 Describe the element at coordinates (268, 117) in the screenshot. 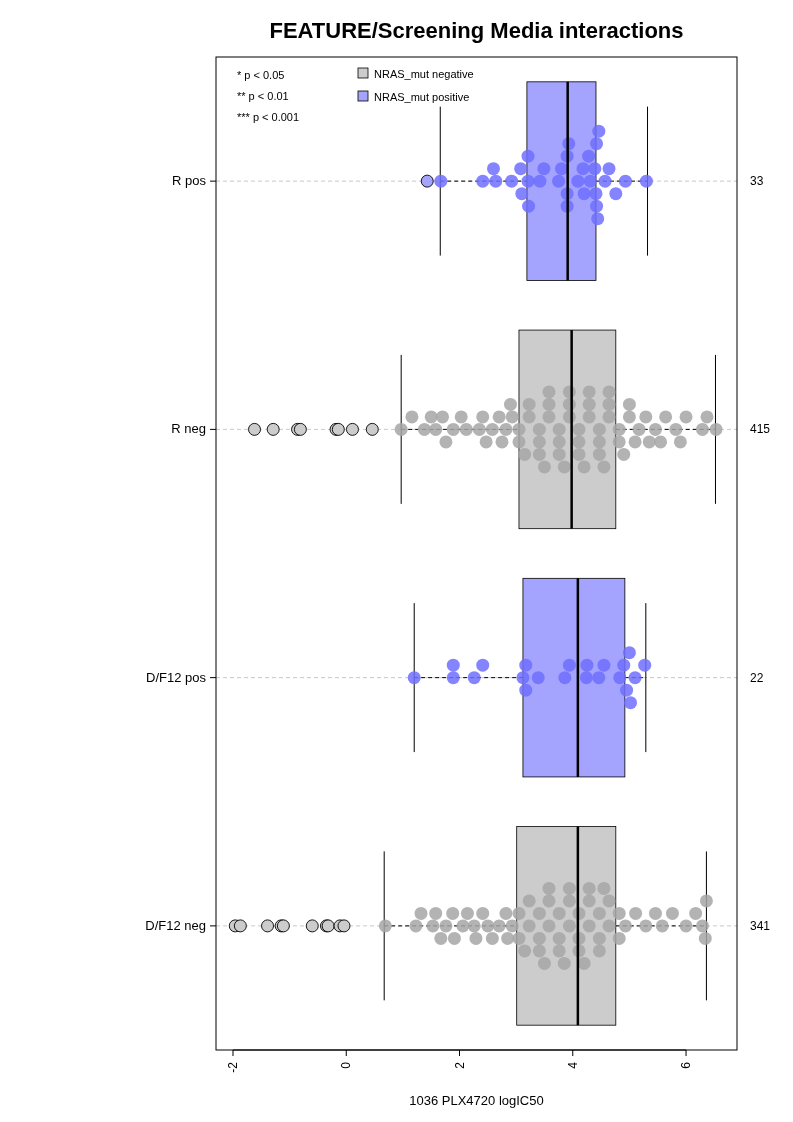

I see `annotation: *** p < 0.001` at that location.